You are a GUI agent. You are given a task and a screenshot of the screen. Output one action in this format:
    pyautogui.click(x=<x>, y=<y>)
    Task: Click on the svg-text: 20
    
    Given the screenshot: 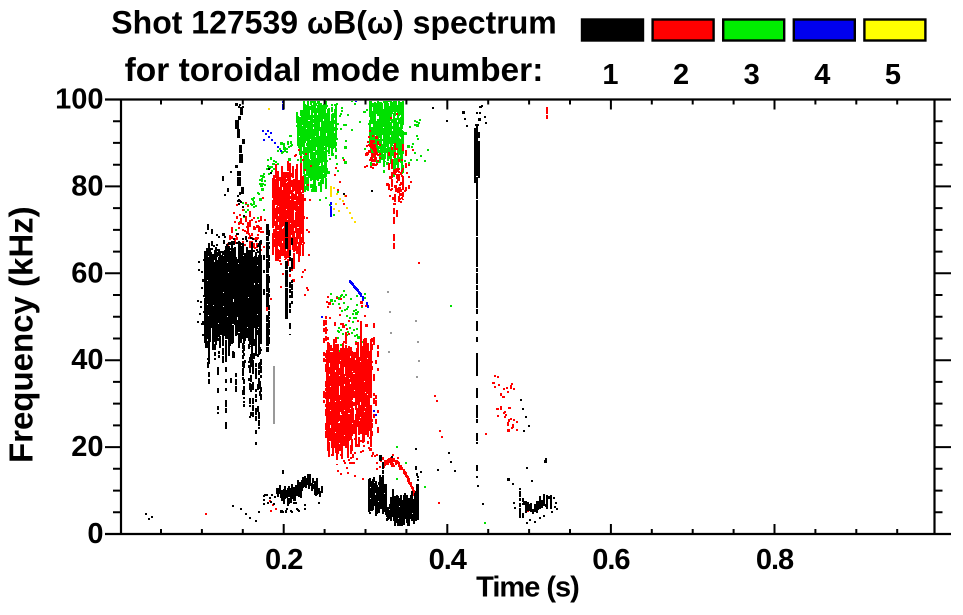 What is the action you would take?
    pyautogui.click(x=87, y=447)
    